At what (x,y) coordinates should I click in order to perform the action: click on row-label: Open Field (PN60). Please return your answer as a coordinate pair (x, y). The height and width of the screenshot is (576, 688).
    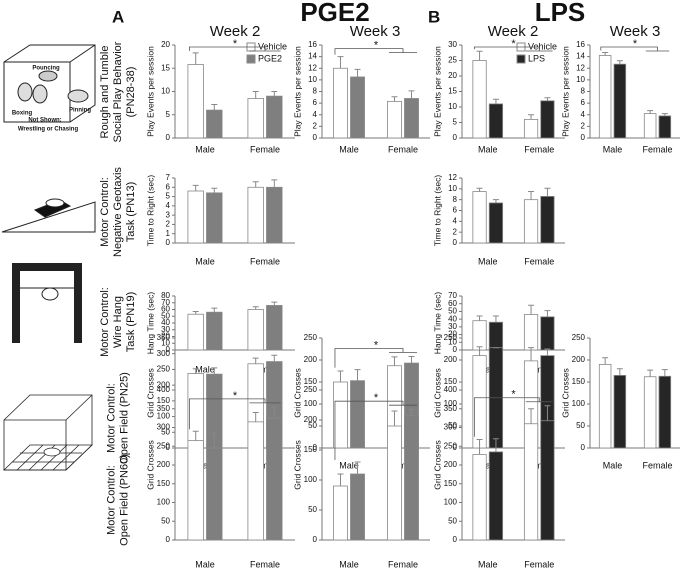
    Looking at the image, I should click on (124, 500).